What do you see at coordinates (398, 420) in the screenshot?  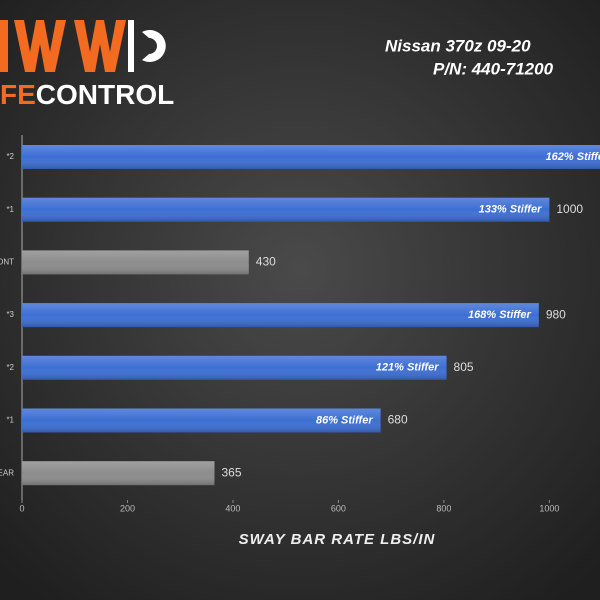 I see `value-label: 680` at bounding box center [398, 420].